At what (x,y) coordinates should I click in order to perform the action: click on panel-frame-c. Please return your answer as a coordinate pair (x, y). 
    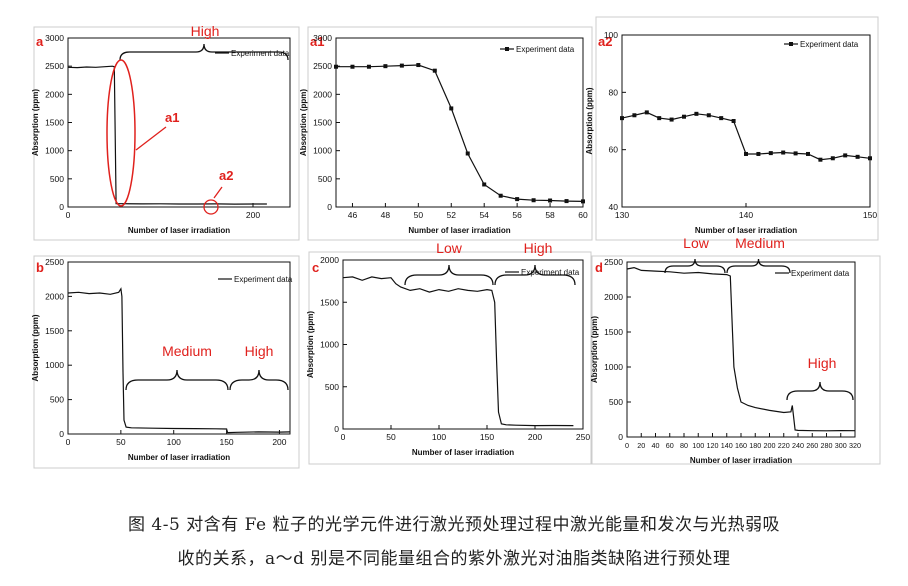
    Looking at the image, I should click on (450, 358).